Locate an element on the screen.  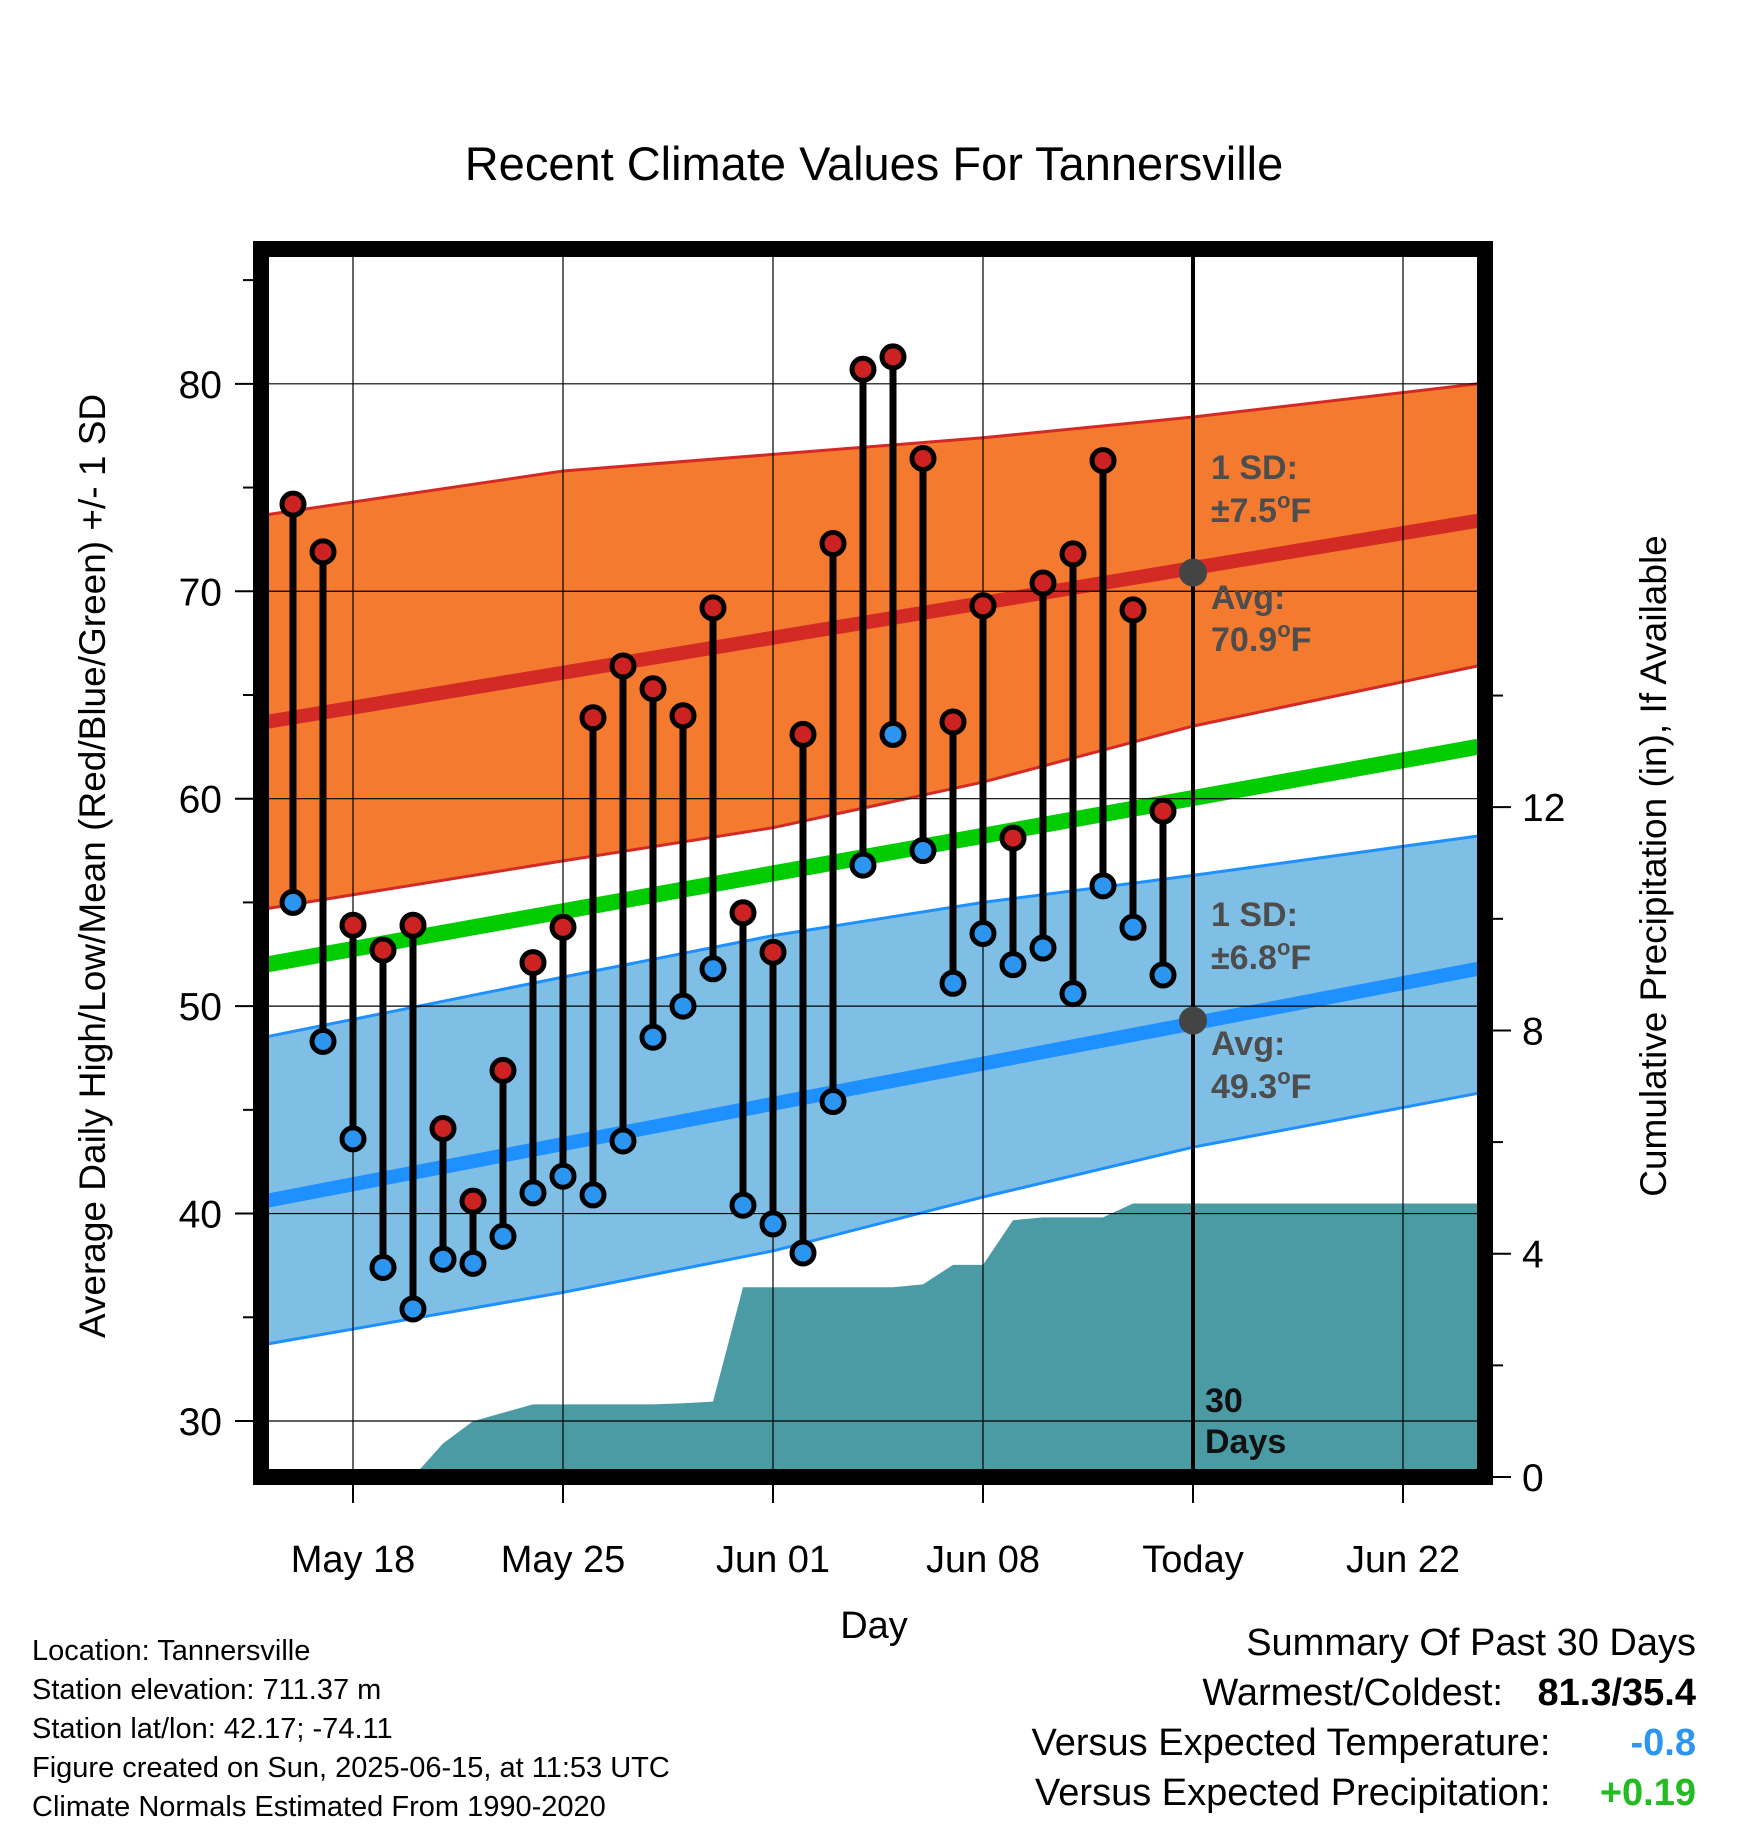
precip-value: +0.19 is located at coordinates (1647, 1793).